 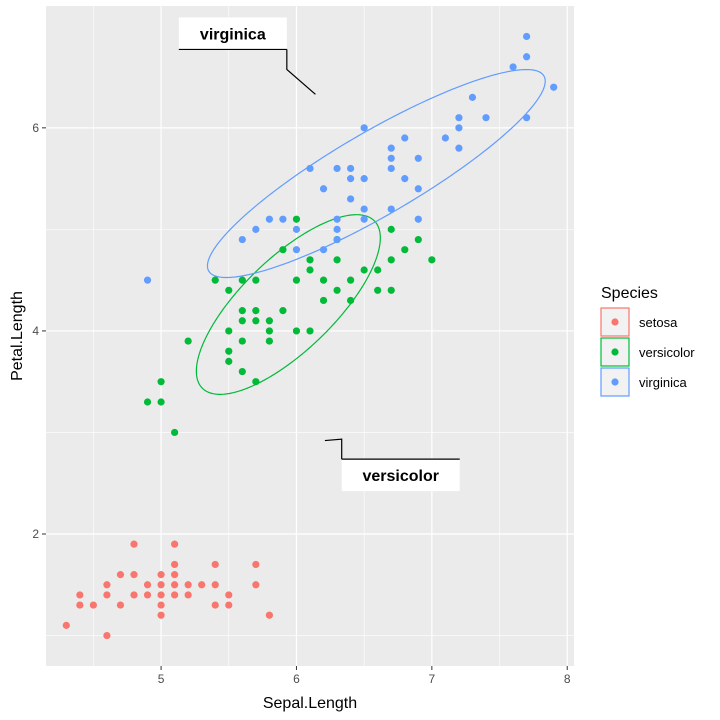 I want to click on annotation-label-versicolor: versicolor, so click(x=400, y=476).